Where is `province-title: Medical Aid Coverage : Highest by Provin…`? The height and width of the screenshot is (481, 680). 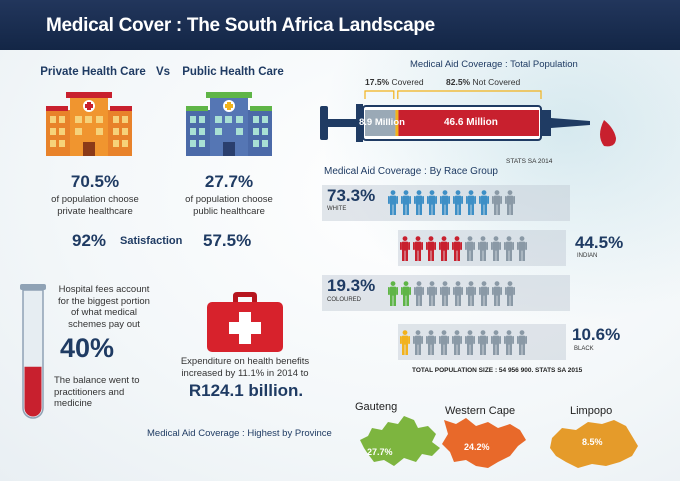
province-title: Medical Aid Coverage : Highest by Provin… is located at coordinates (239, 433).